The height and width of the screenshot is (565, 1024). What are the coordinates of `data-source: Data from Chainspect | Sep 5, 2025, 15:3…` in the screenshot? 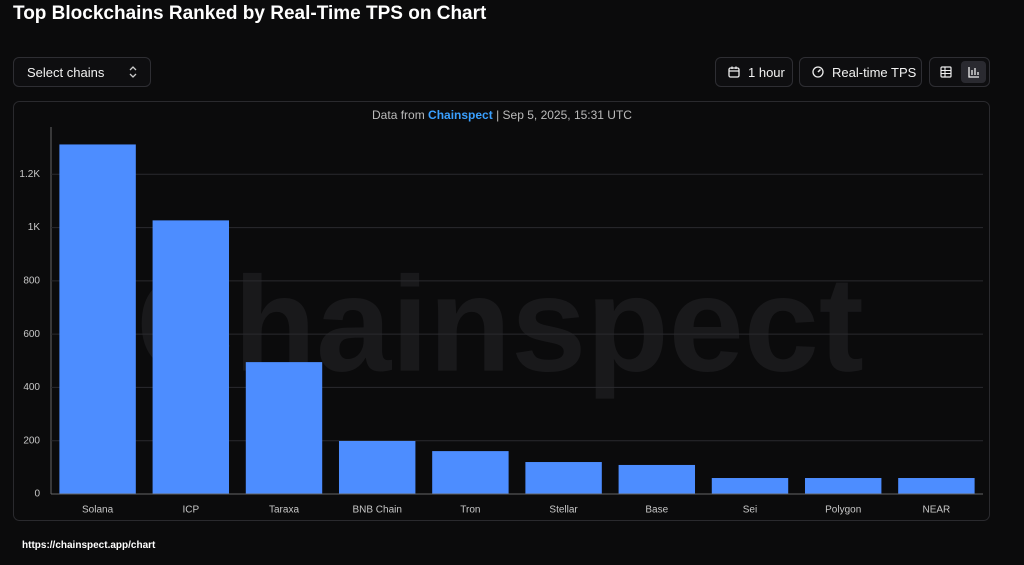 It's located at (502, 115).